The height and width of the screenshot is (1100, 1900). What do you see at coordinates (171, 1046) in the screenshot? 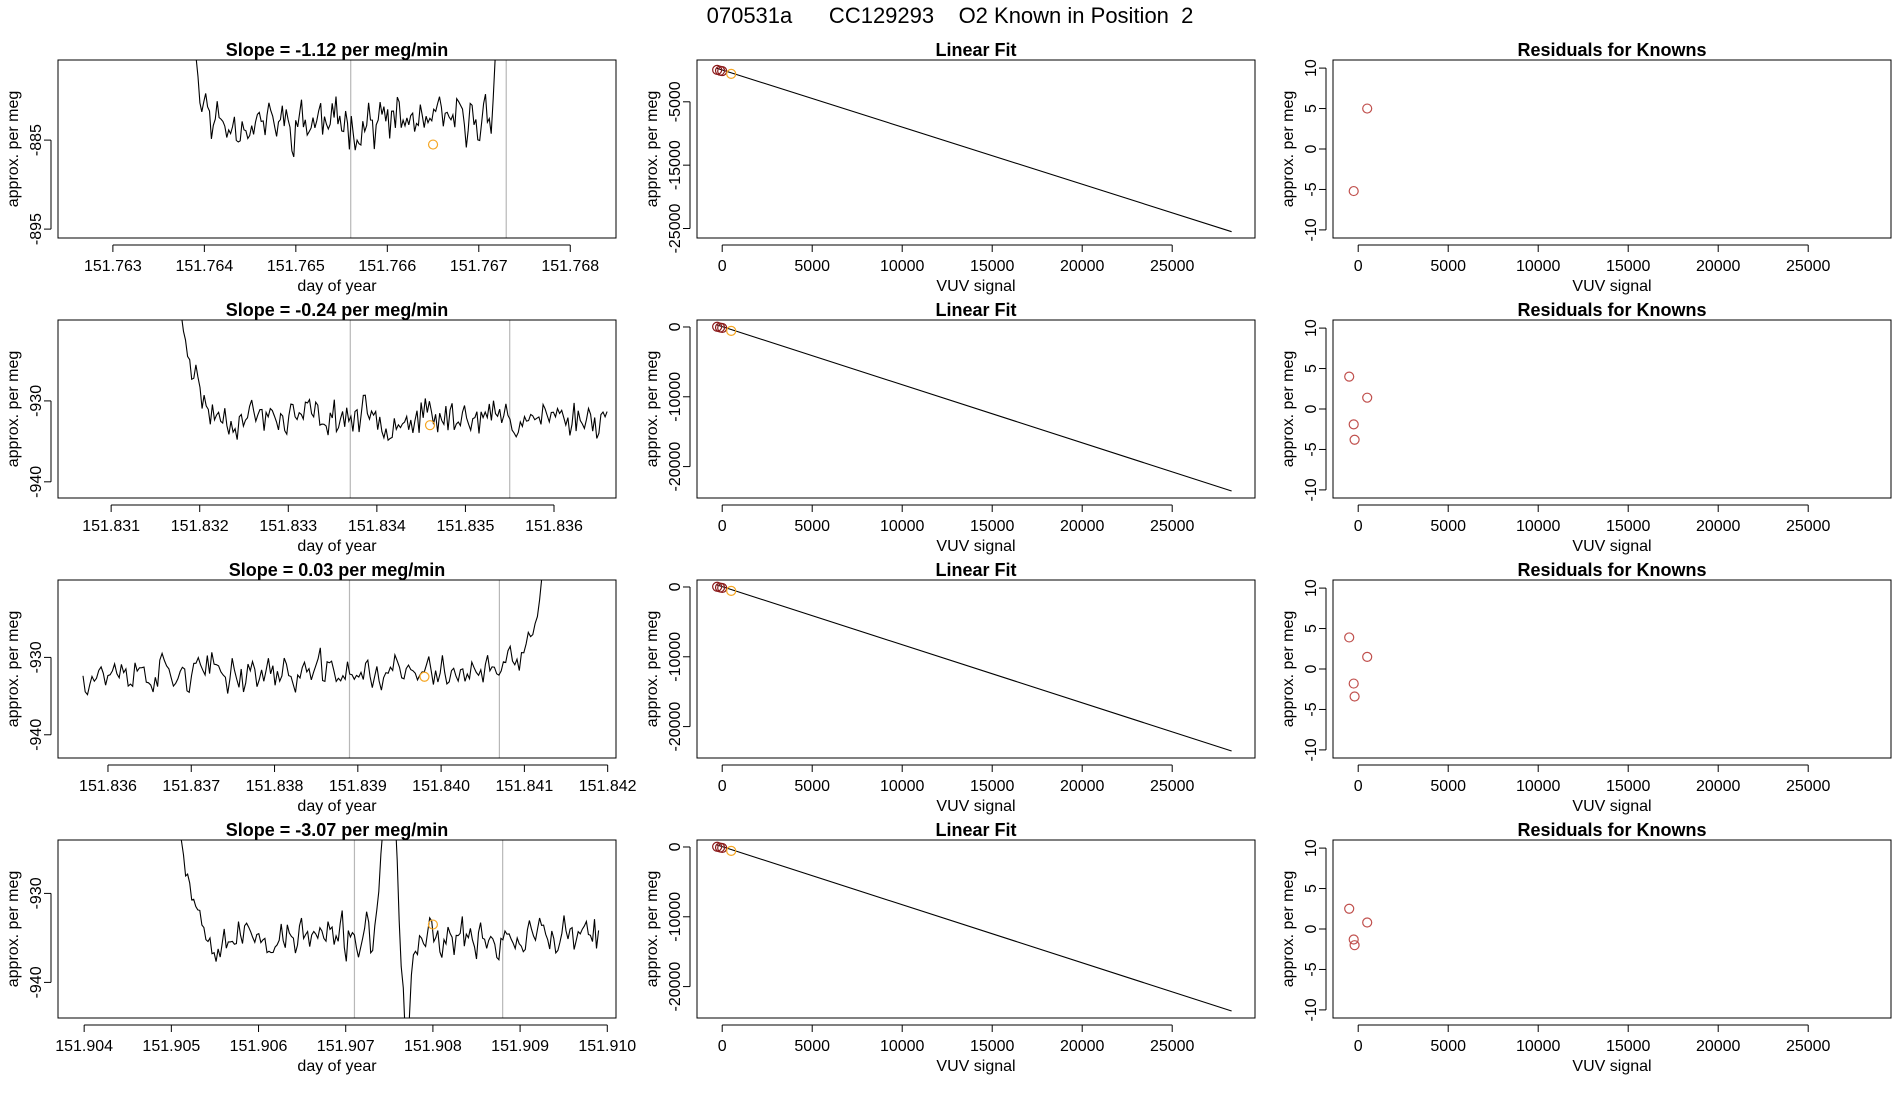
I see `x-tick-label: 151.905` at bounding box center [171, 1046].